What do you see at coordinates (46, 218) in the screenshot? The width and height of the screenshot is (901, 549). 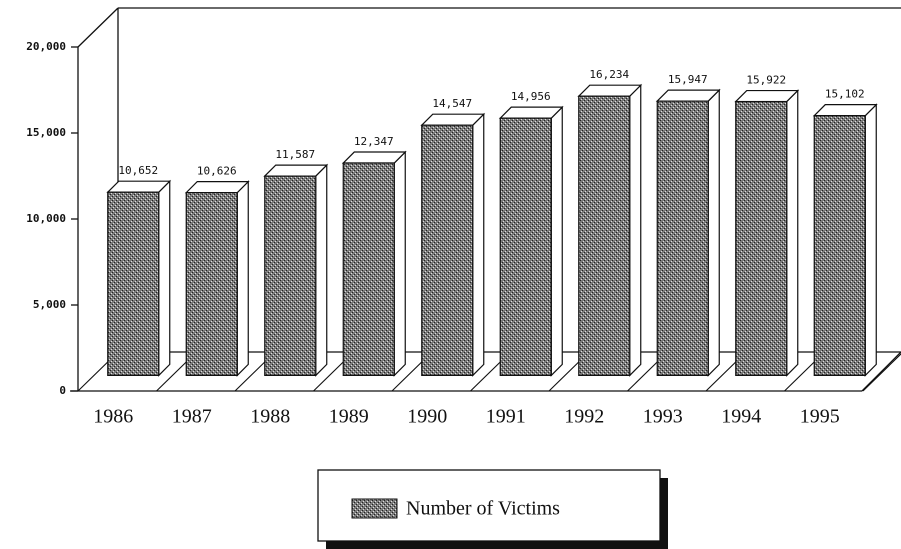 I see `y-tick-label: 10,000` at bounding box center [46, 218].